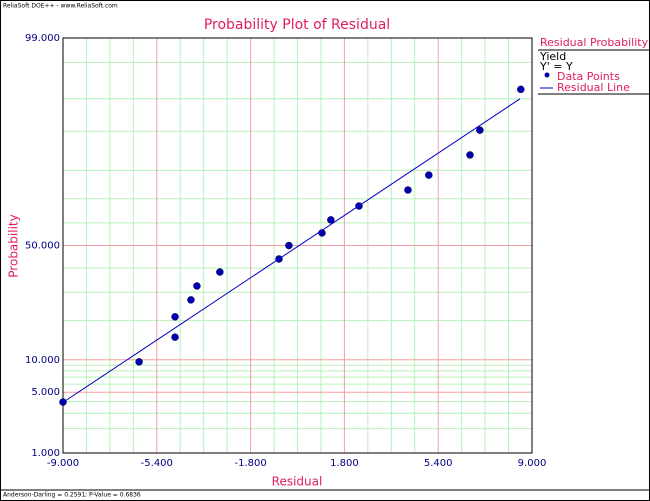  Describe the element at coordinates (60, 6) in the screenshot. I see `header: ReliaSoft DOE++ - www.ReliaSoft.com` at that location.